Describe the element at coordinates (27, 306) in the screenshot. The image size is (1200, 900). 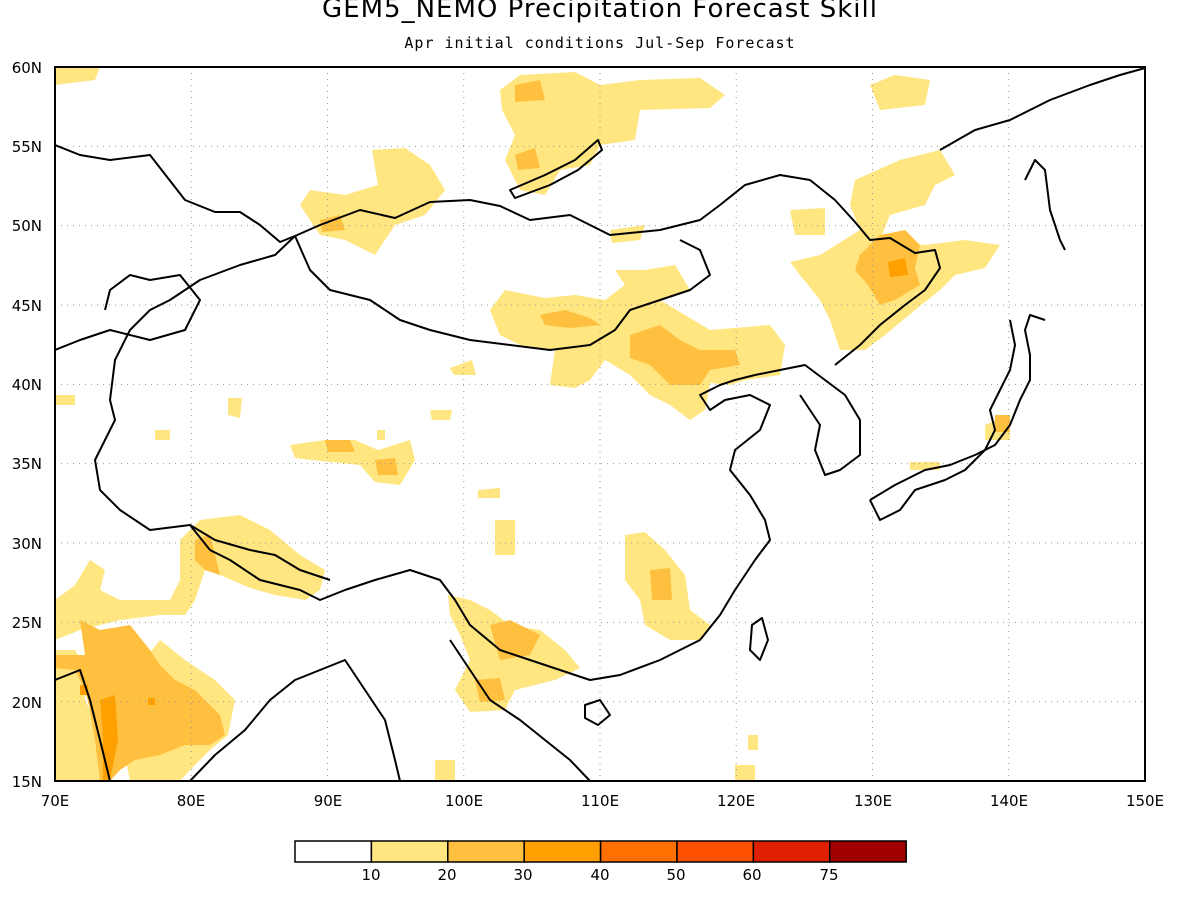
I see `y-tick-label: 45N` at that location.